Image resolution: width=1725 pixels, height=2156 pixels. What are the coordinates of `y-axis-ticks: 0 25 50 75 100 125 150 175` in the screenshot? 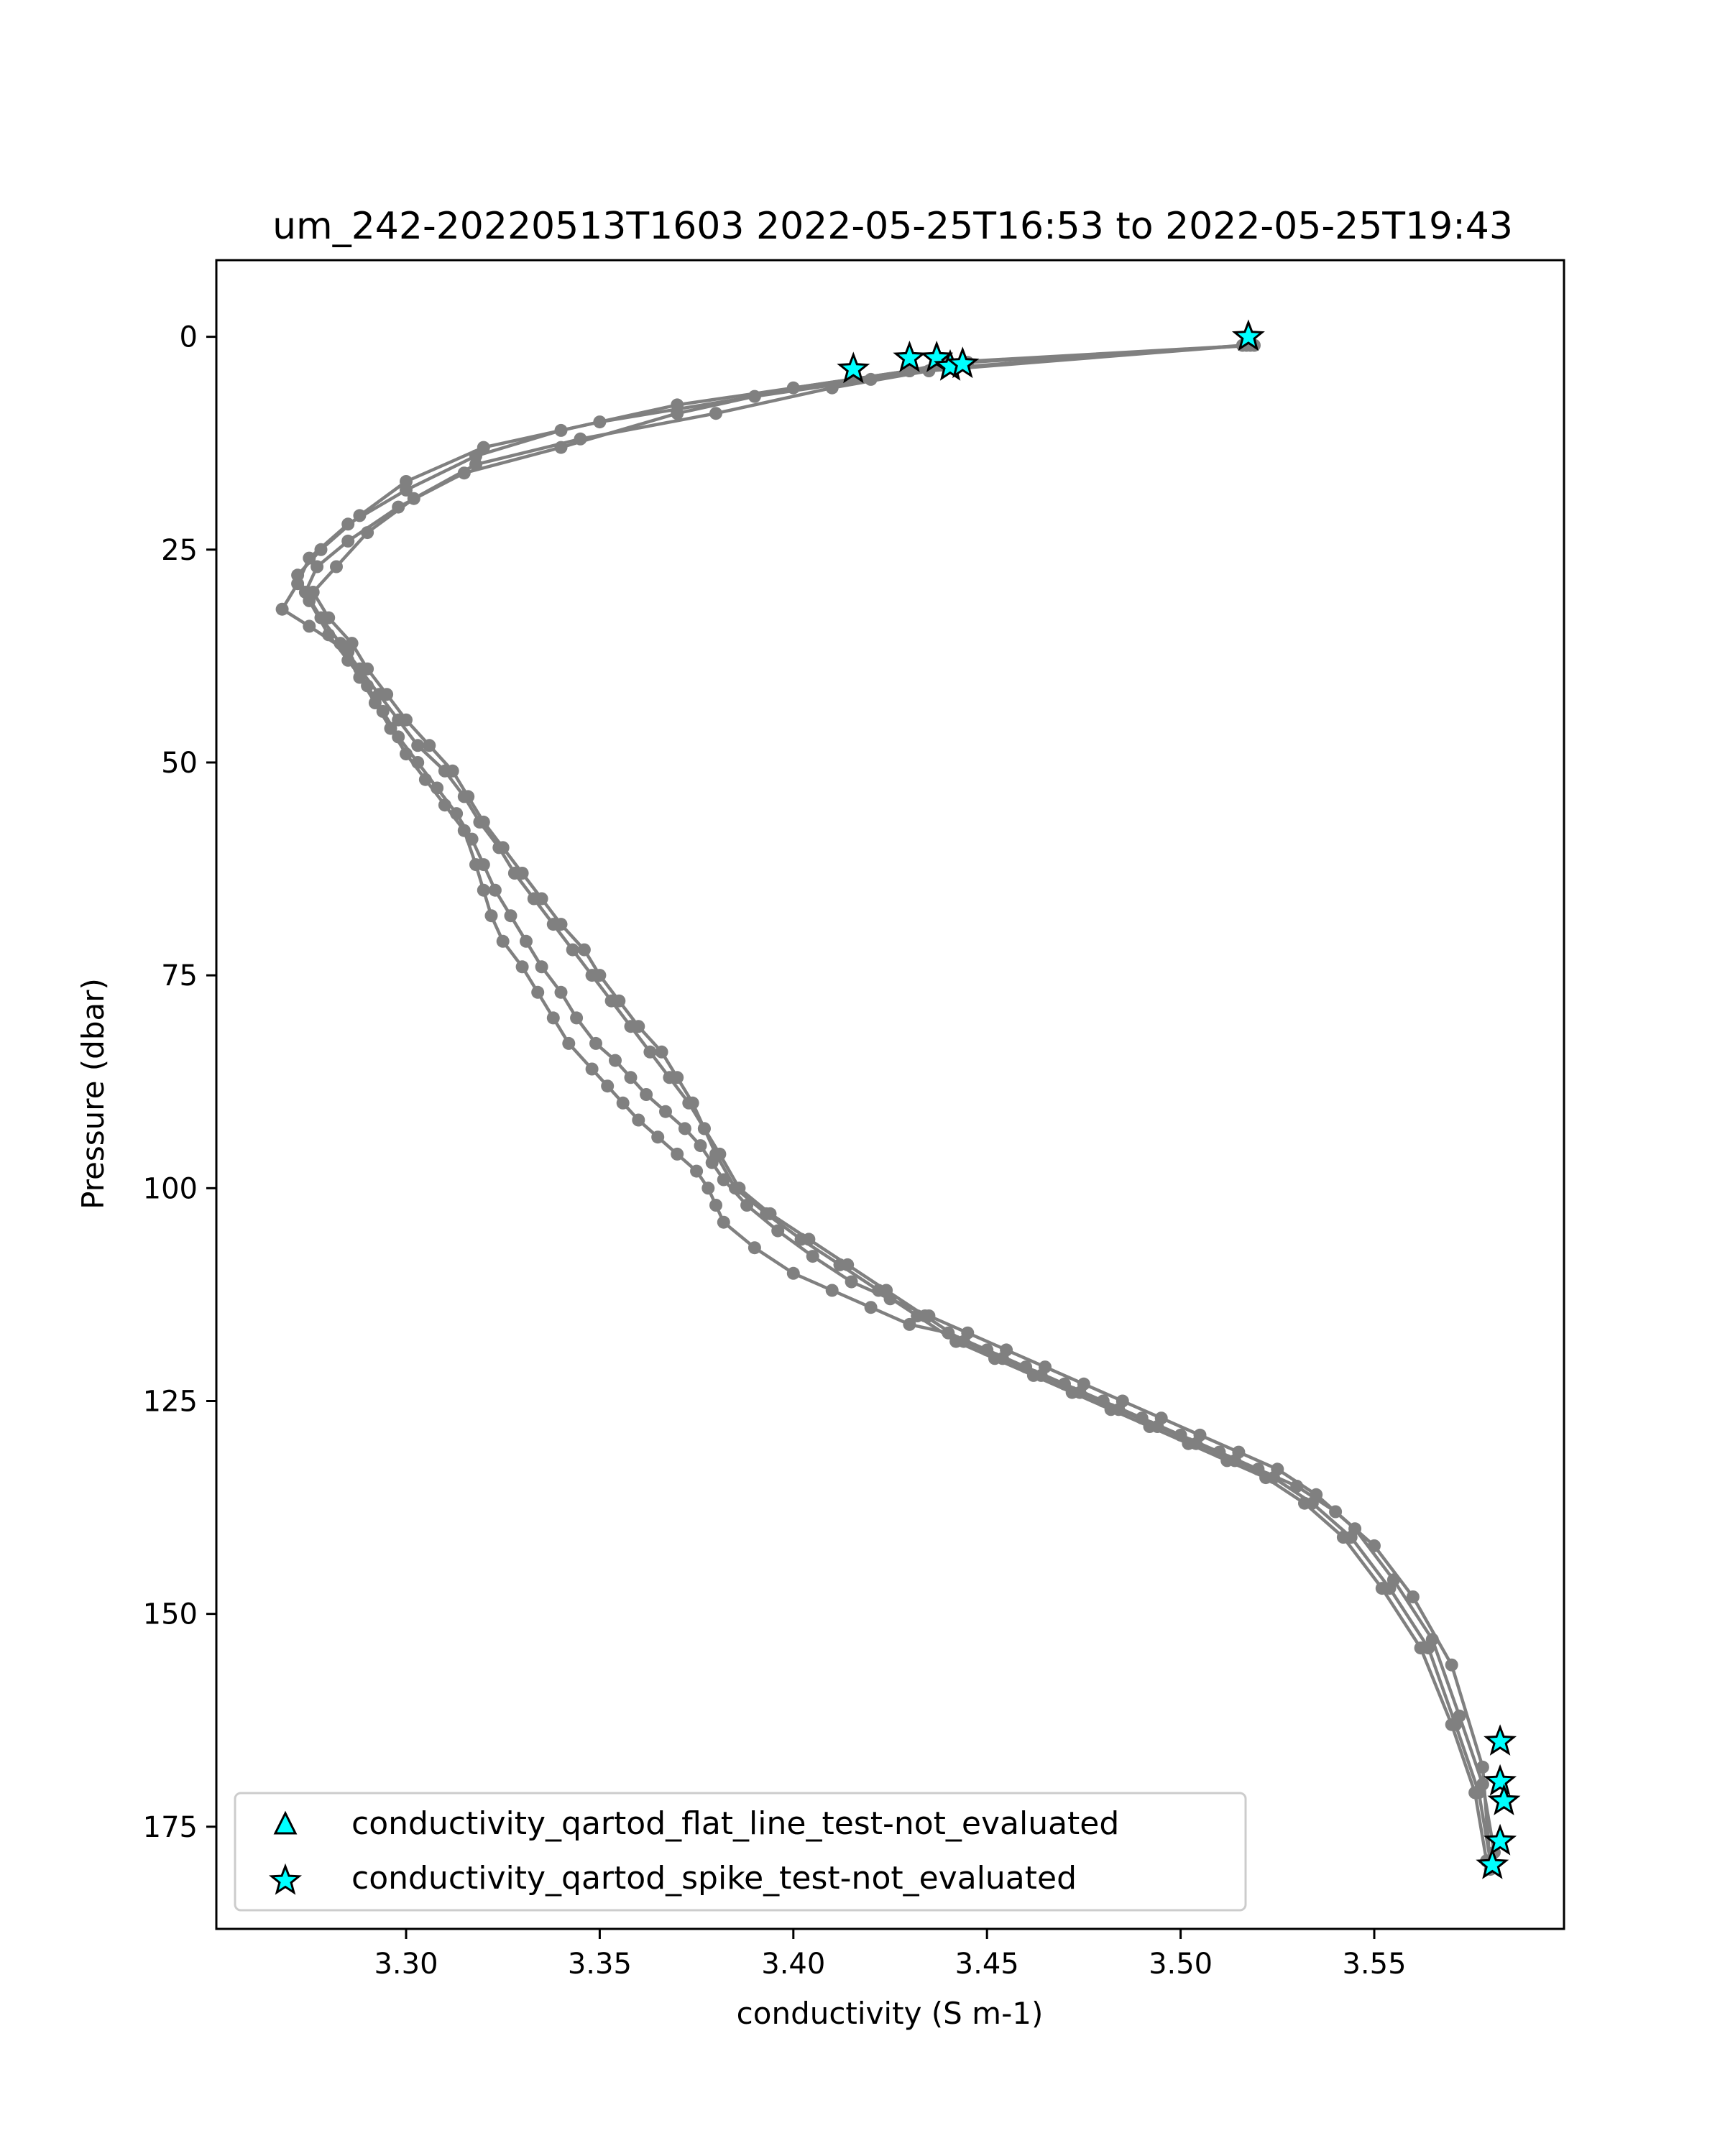 It's located at (179, 1083).